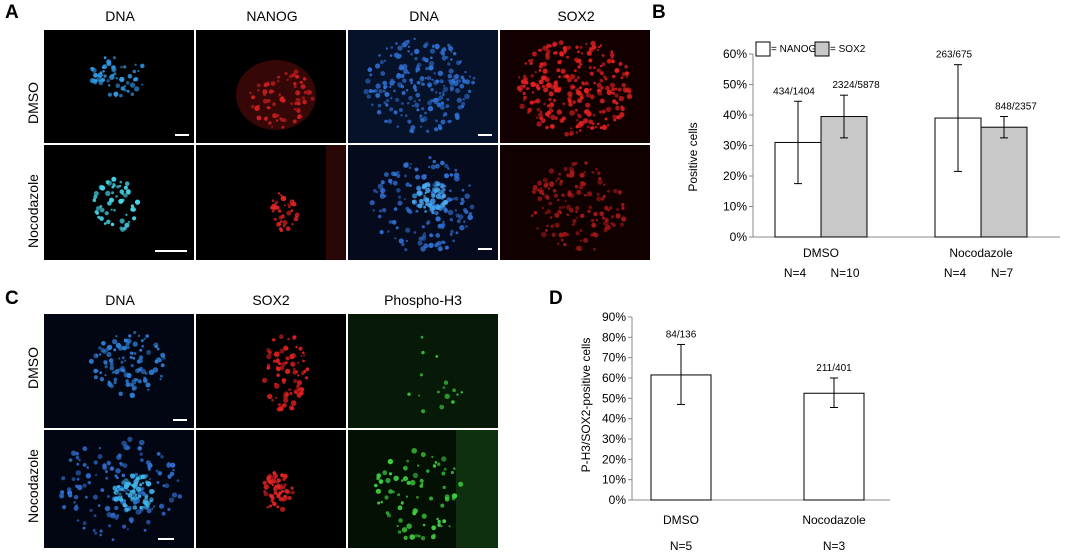  What do you see at coordinates (848, 49) in the screenshot?
I see `legend-label-sox2: = SOX2` at bounding box center [848, 49].